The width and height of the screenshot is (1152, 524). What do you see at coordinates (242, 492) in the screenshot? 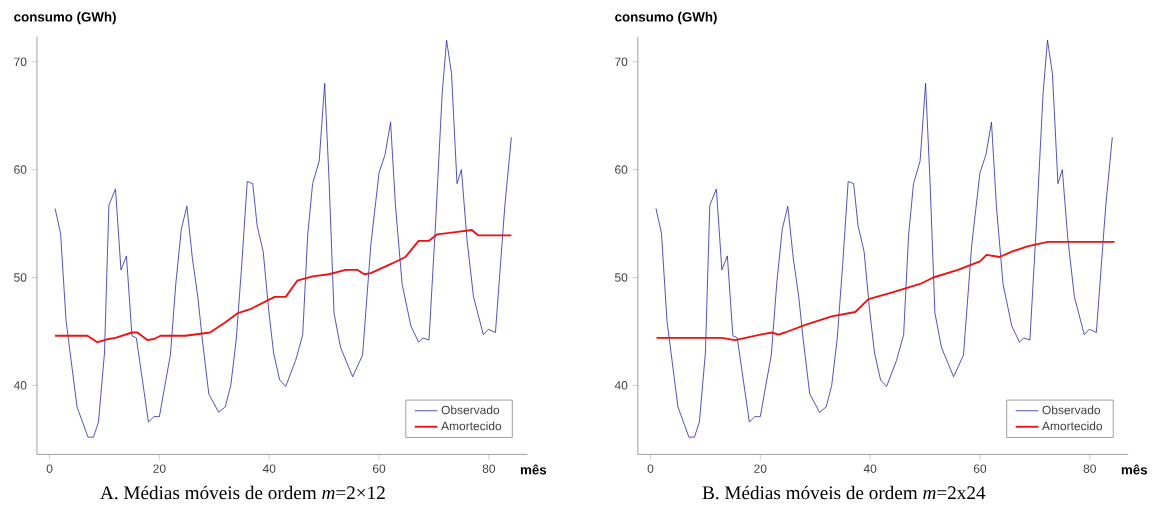
I see `text: A. Médias móveis de ordem m=2×12` at bounding box center [242, 492].